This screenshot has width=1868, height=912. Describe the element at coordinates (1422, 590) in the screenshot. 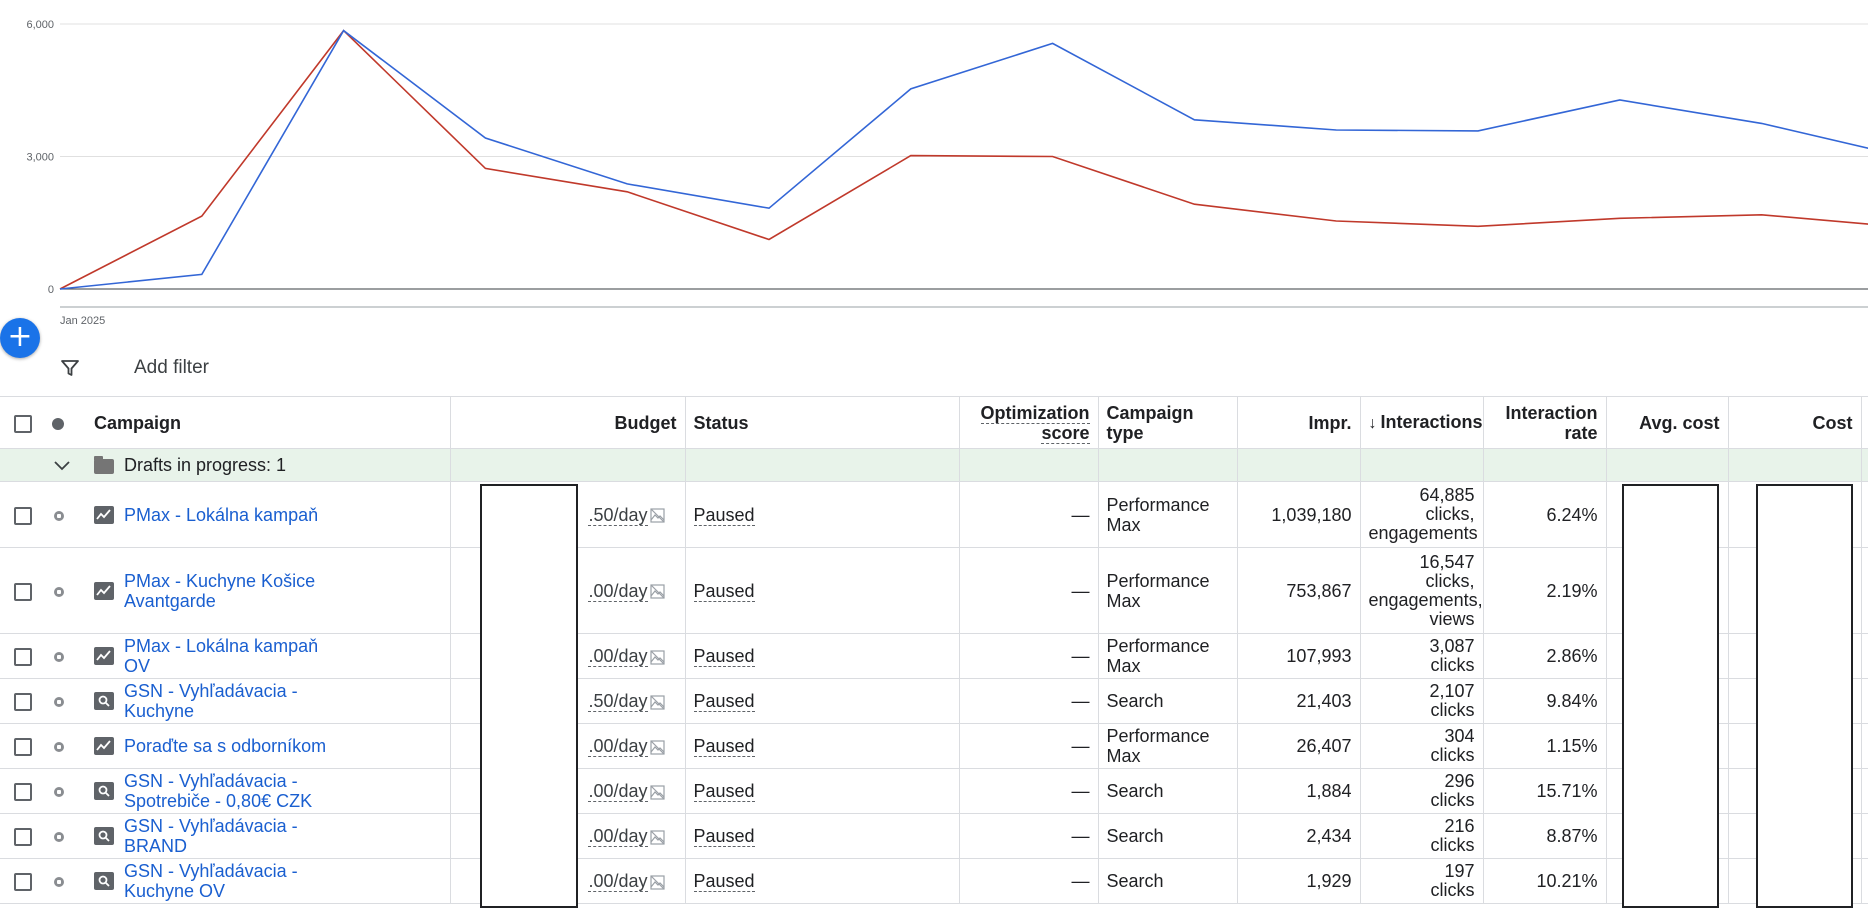

I see `interactions-value: 16,547 clicks, engagements, views` at that location.